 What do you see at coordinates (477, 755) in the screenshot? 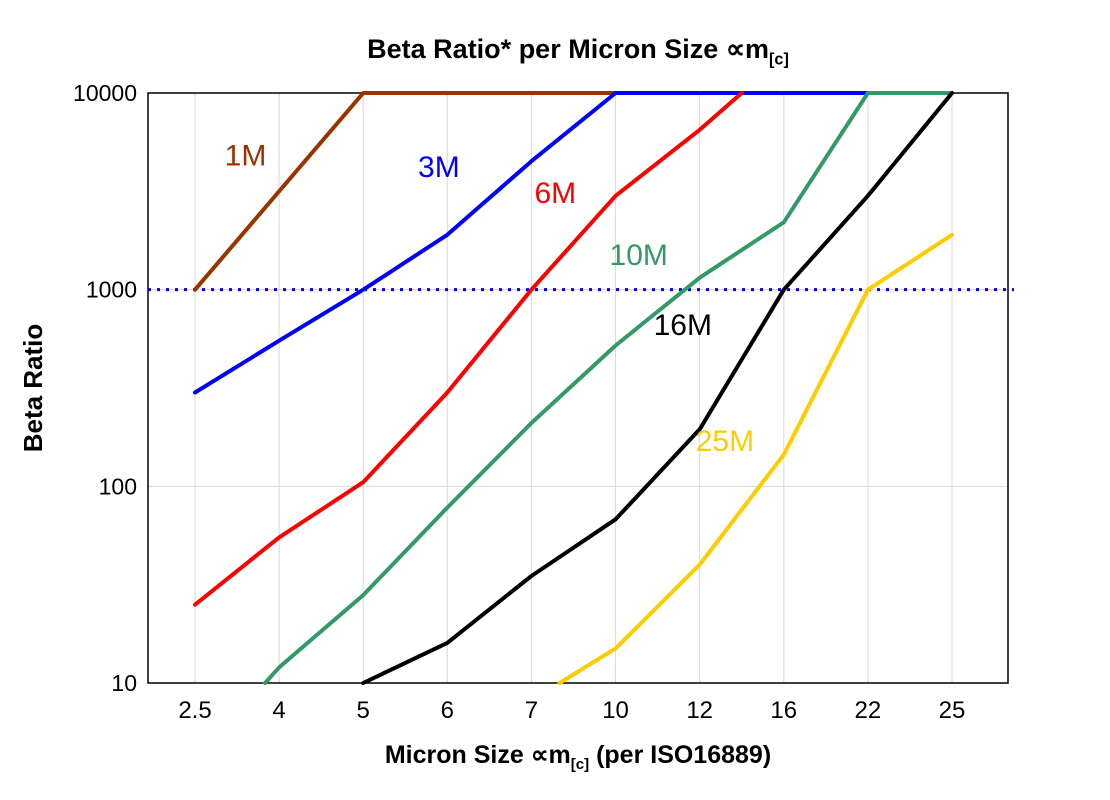
I see `x-axis-title-text: Micron Size ∝m` at bounding box center [477, 755].